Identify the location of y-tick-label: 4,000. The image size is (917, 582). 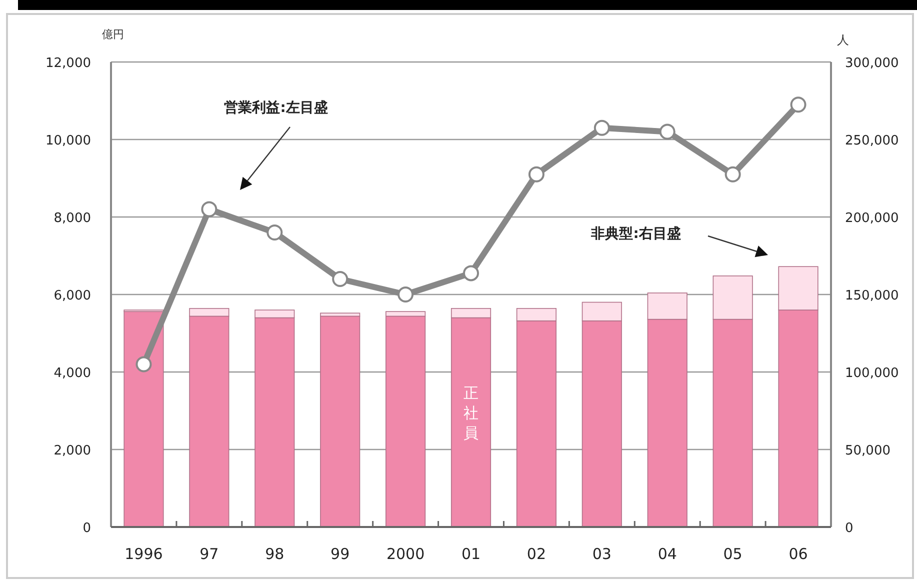
(72, 373).